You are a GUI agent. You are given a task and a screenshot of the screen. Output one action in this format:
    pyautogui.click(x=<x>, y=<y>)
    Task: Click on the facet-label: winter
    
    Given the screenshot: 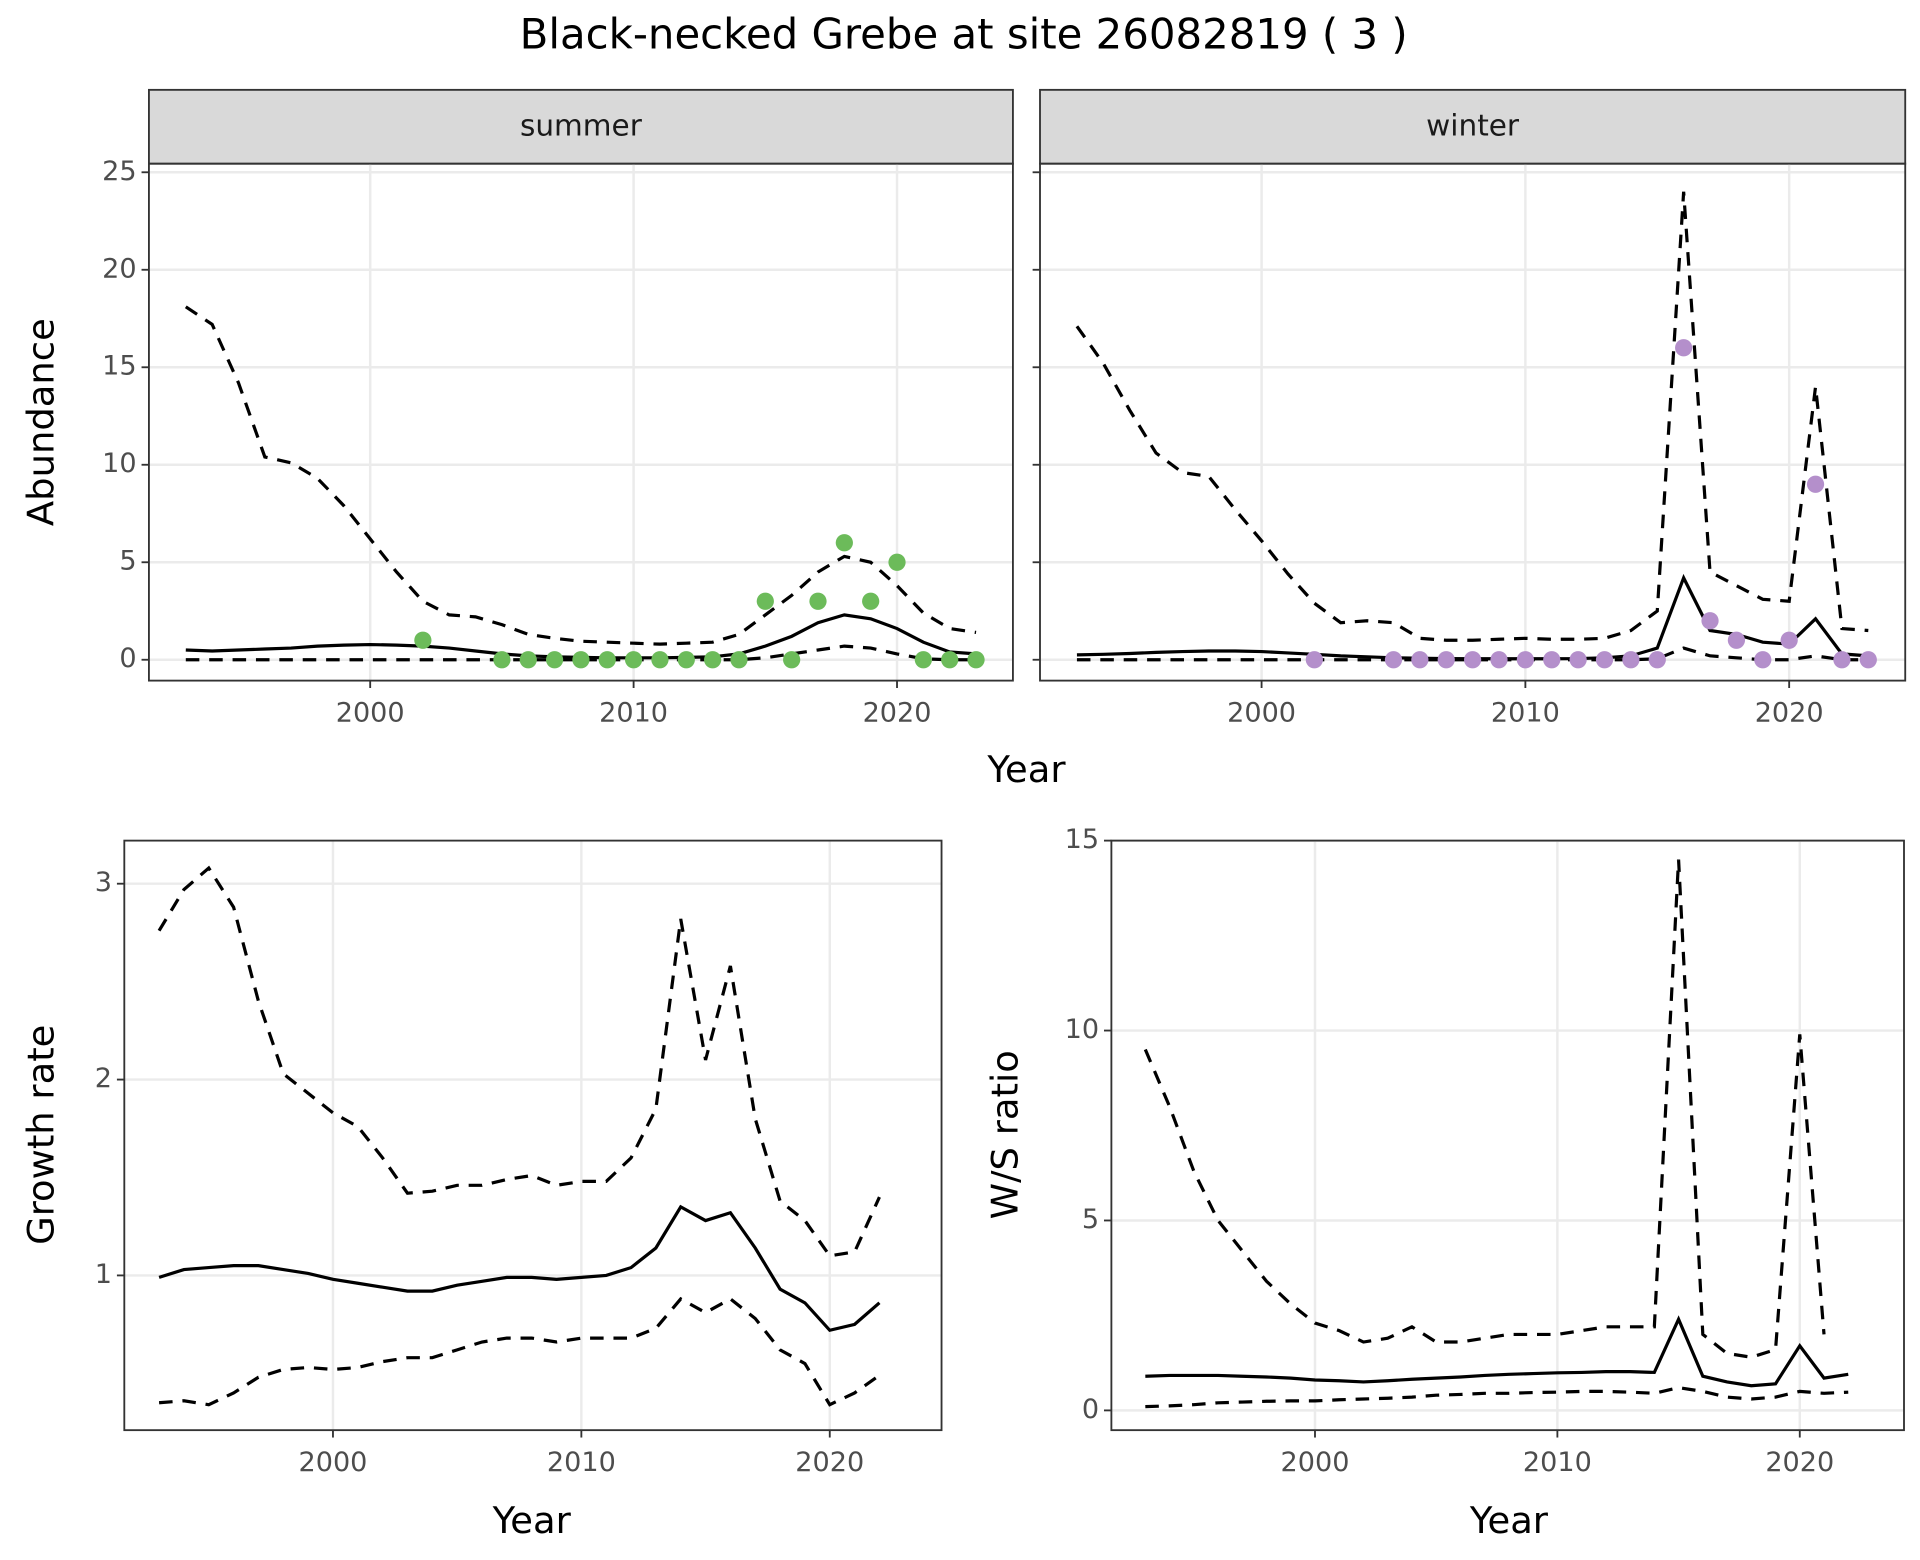 What is the action you would take?
    pyautogui.click(x=1473, y=125)
    